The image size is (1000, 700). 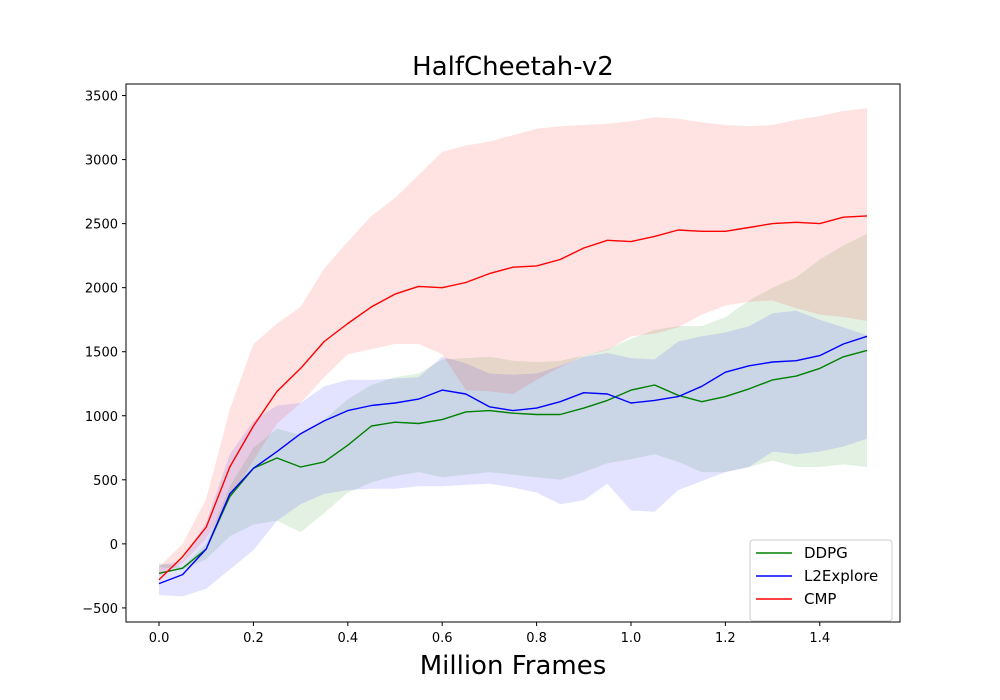 I want to click on x-tick-label: 0.0, so click(x=159, y=638).